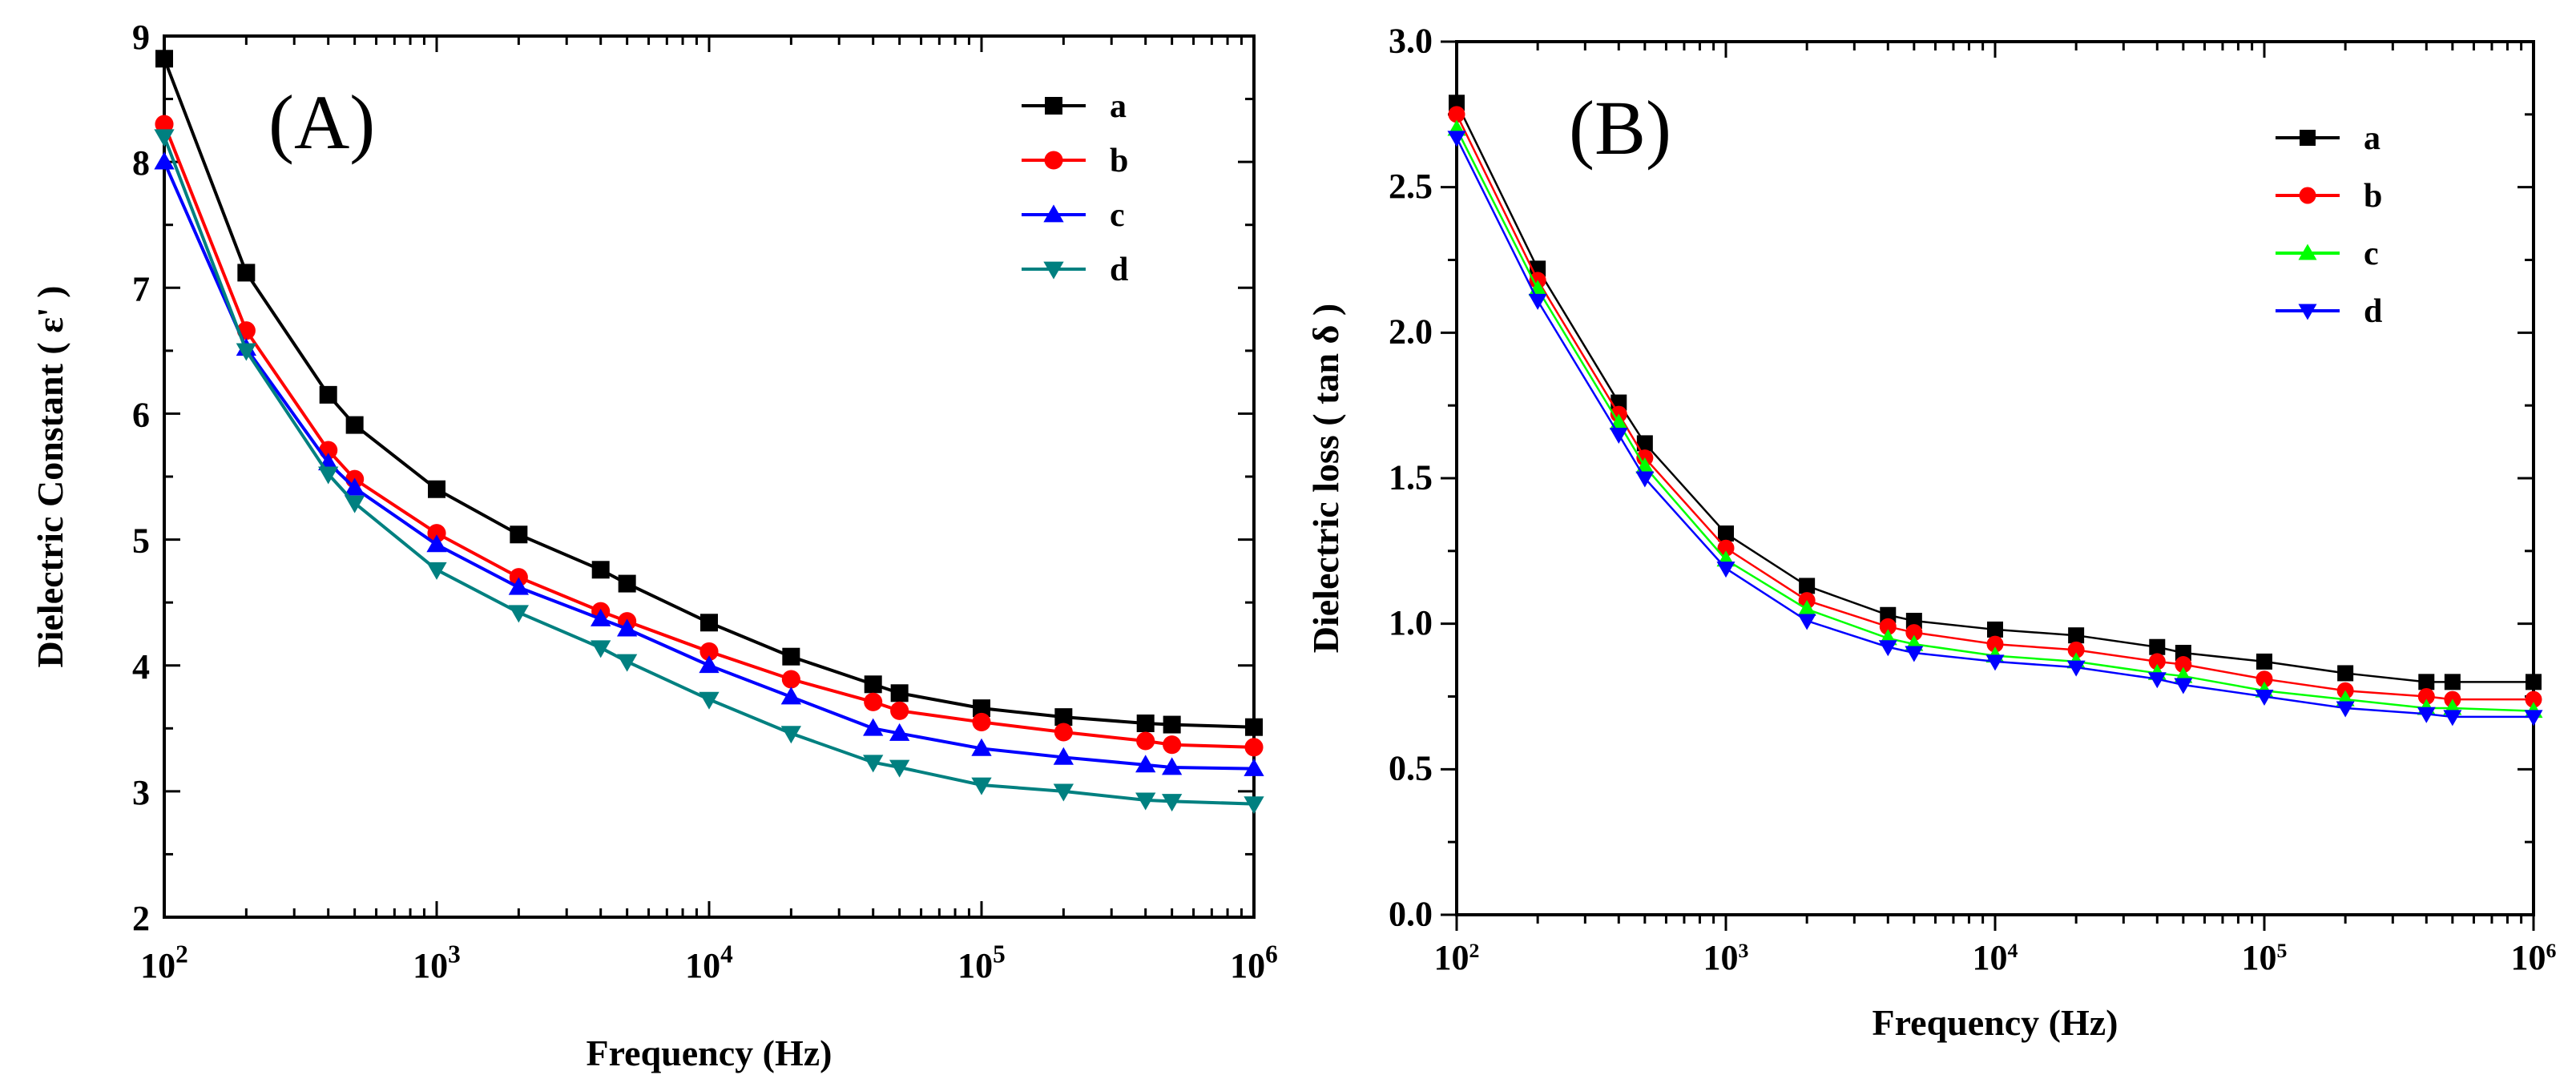 The image size is (2576, 1087). I want to click on legend-label-a: a, so click(1118, 107).